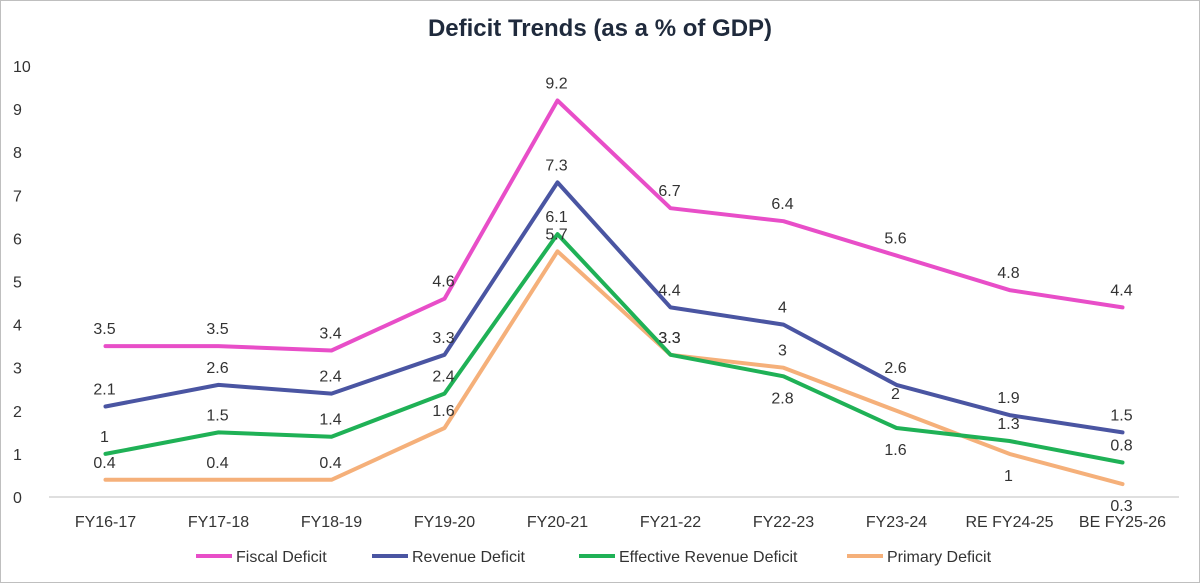 The height and width of the screenshot is (583, 1200). I want to click on x-tick-label: BE FY25-26, so click(1122, 522).